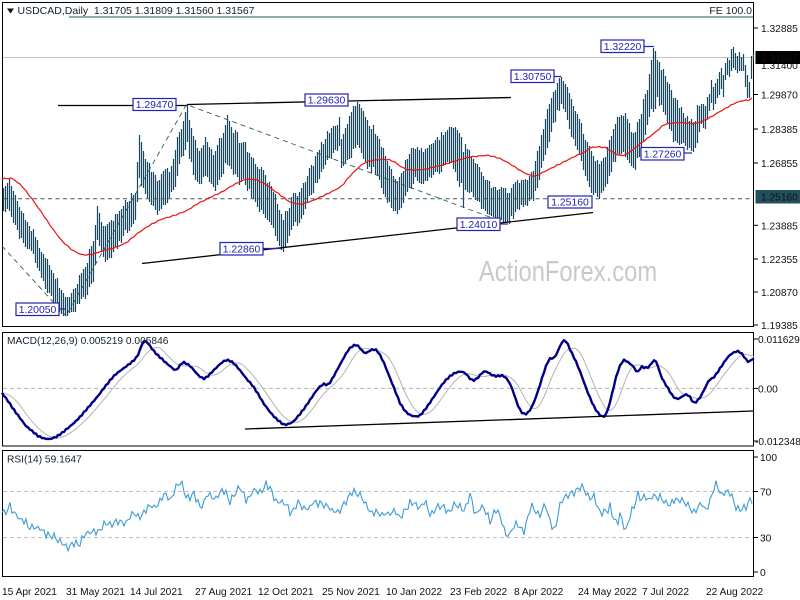  Describe the element at coordinates (735, 592) in the screenshot. I see `svg-text: 22 Aug 2022` at that location.